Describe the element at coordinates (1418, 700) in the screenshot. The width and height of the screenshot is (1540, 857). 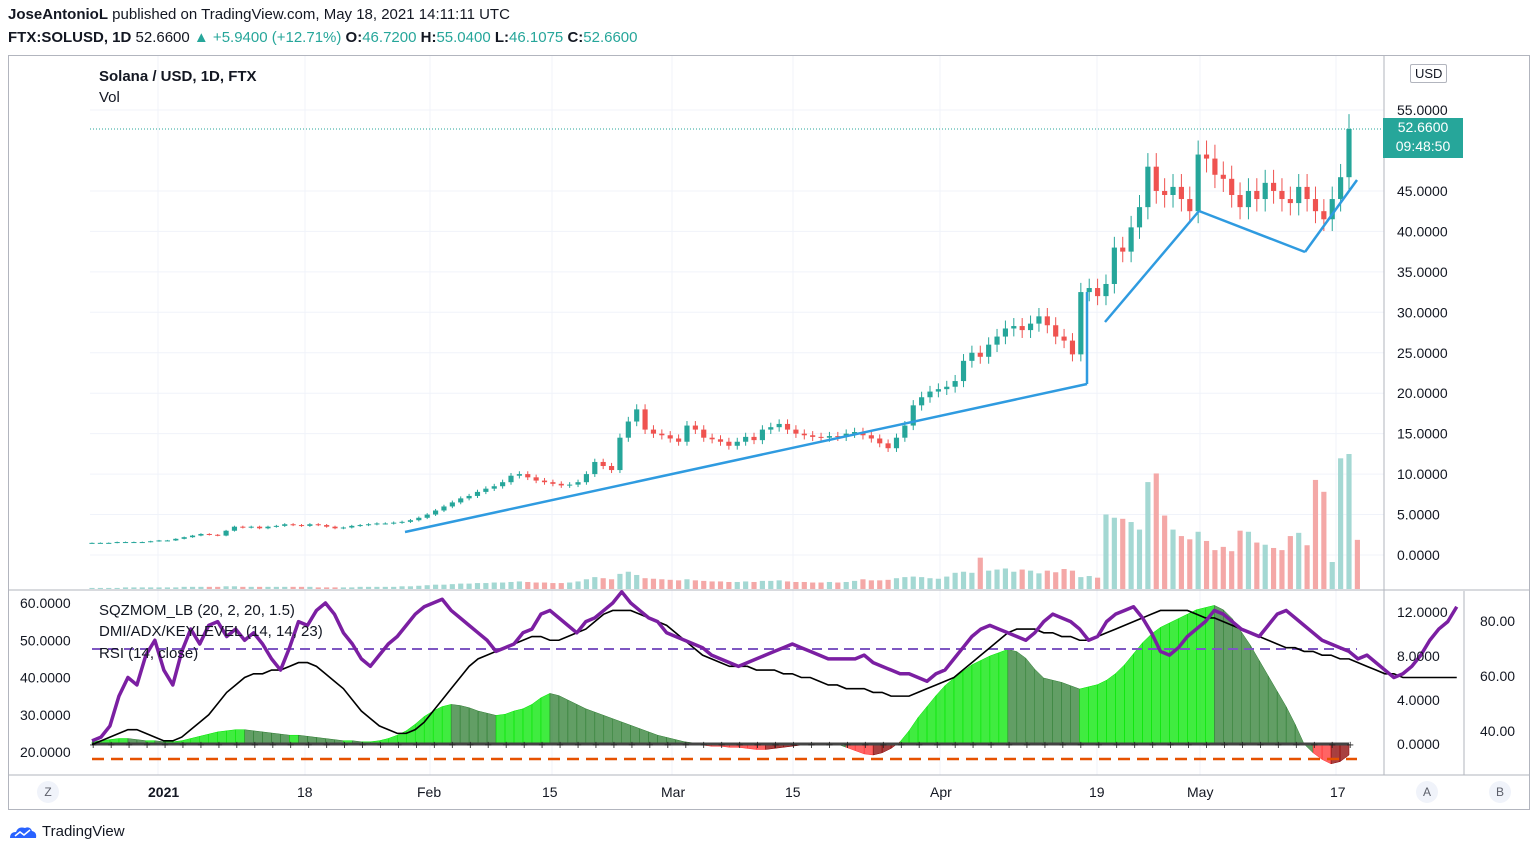
I see `squeeze-tick-label: 4.0000` at that location.